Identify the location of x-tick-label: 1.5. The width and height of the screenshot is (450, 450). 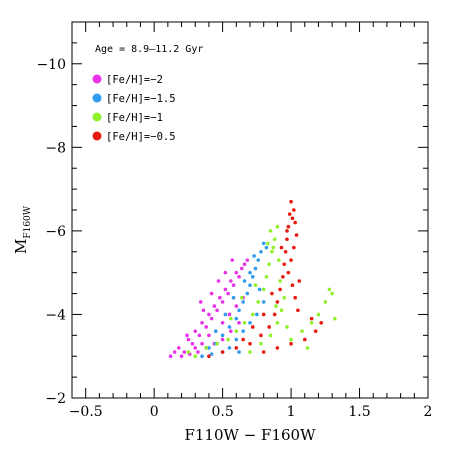
(359, 412).